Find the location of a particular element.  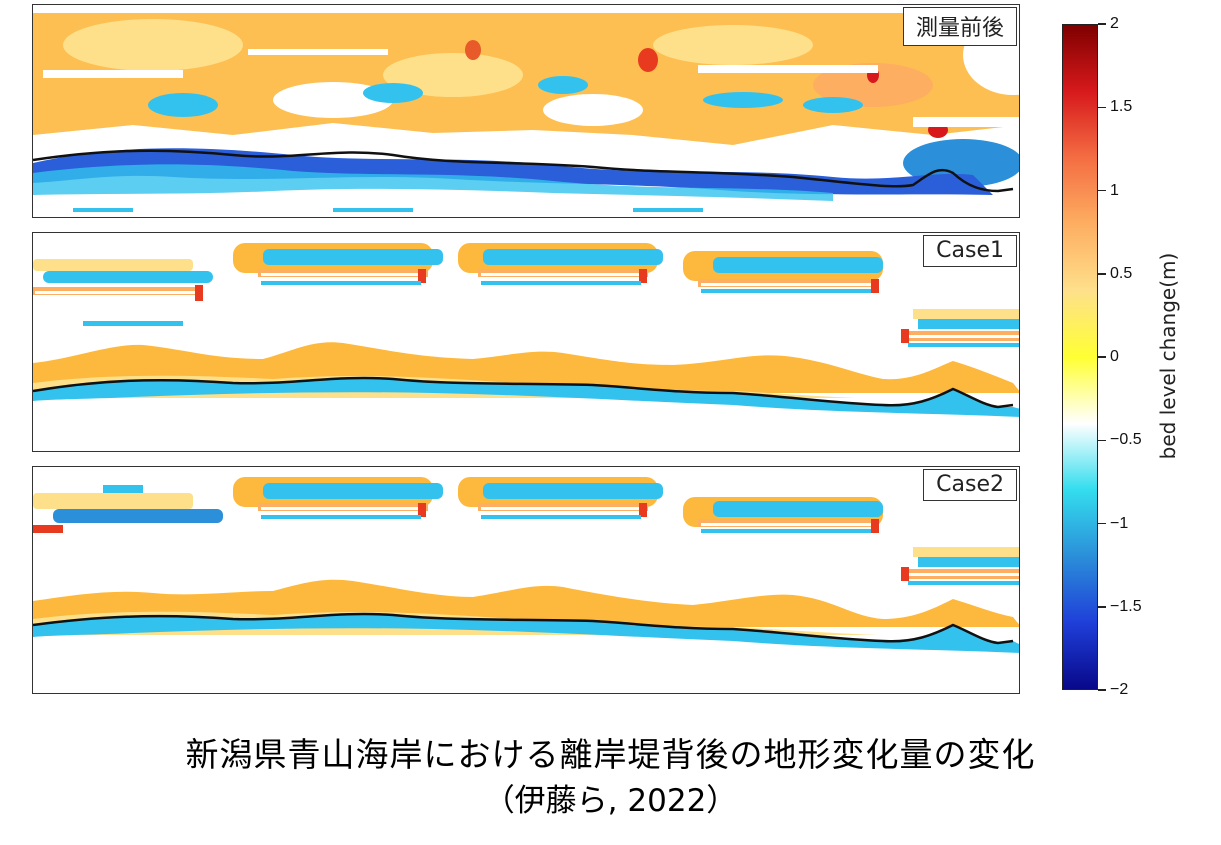

colorbar-tick-label: −1.5 is located at coordinates (1126, 606).